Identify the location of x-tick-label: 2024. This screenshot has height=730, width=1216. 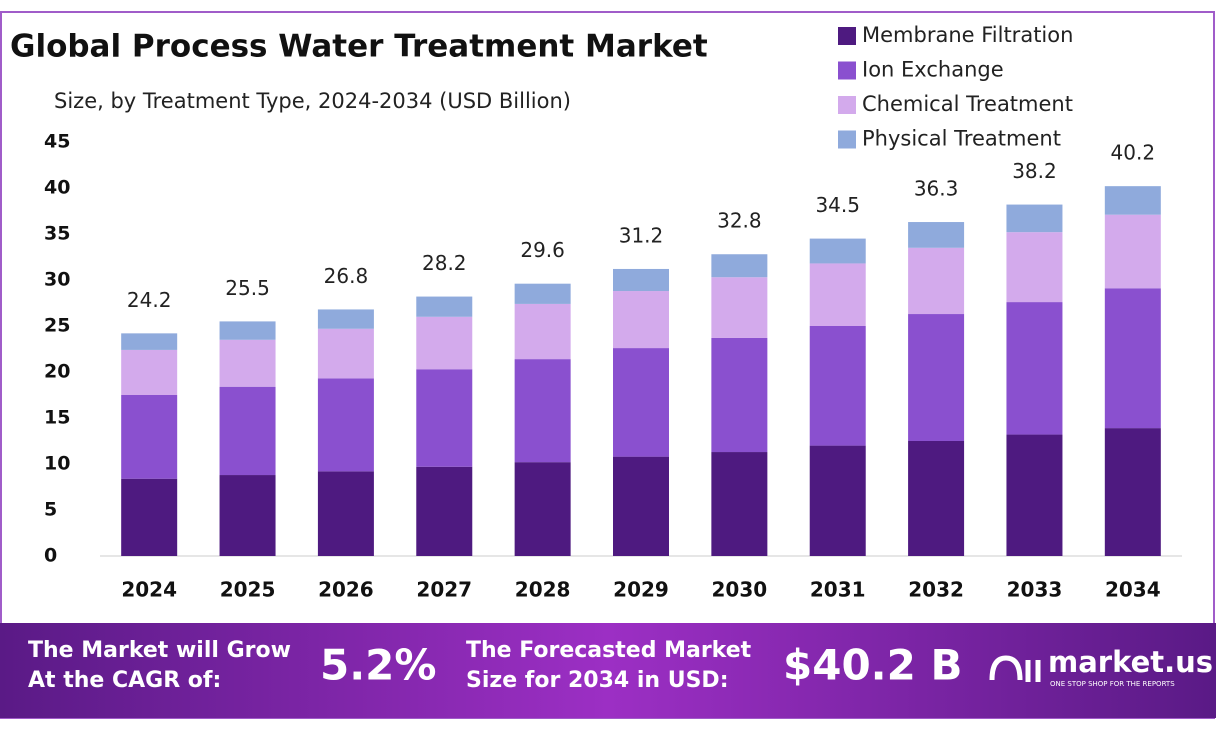
(149, 590).